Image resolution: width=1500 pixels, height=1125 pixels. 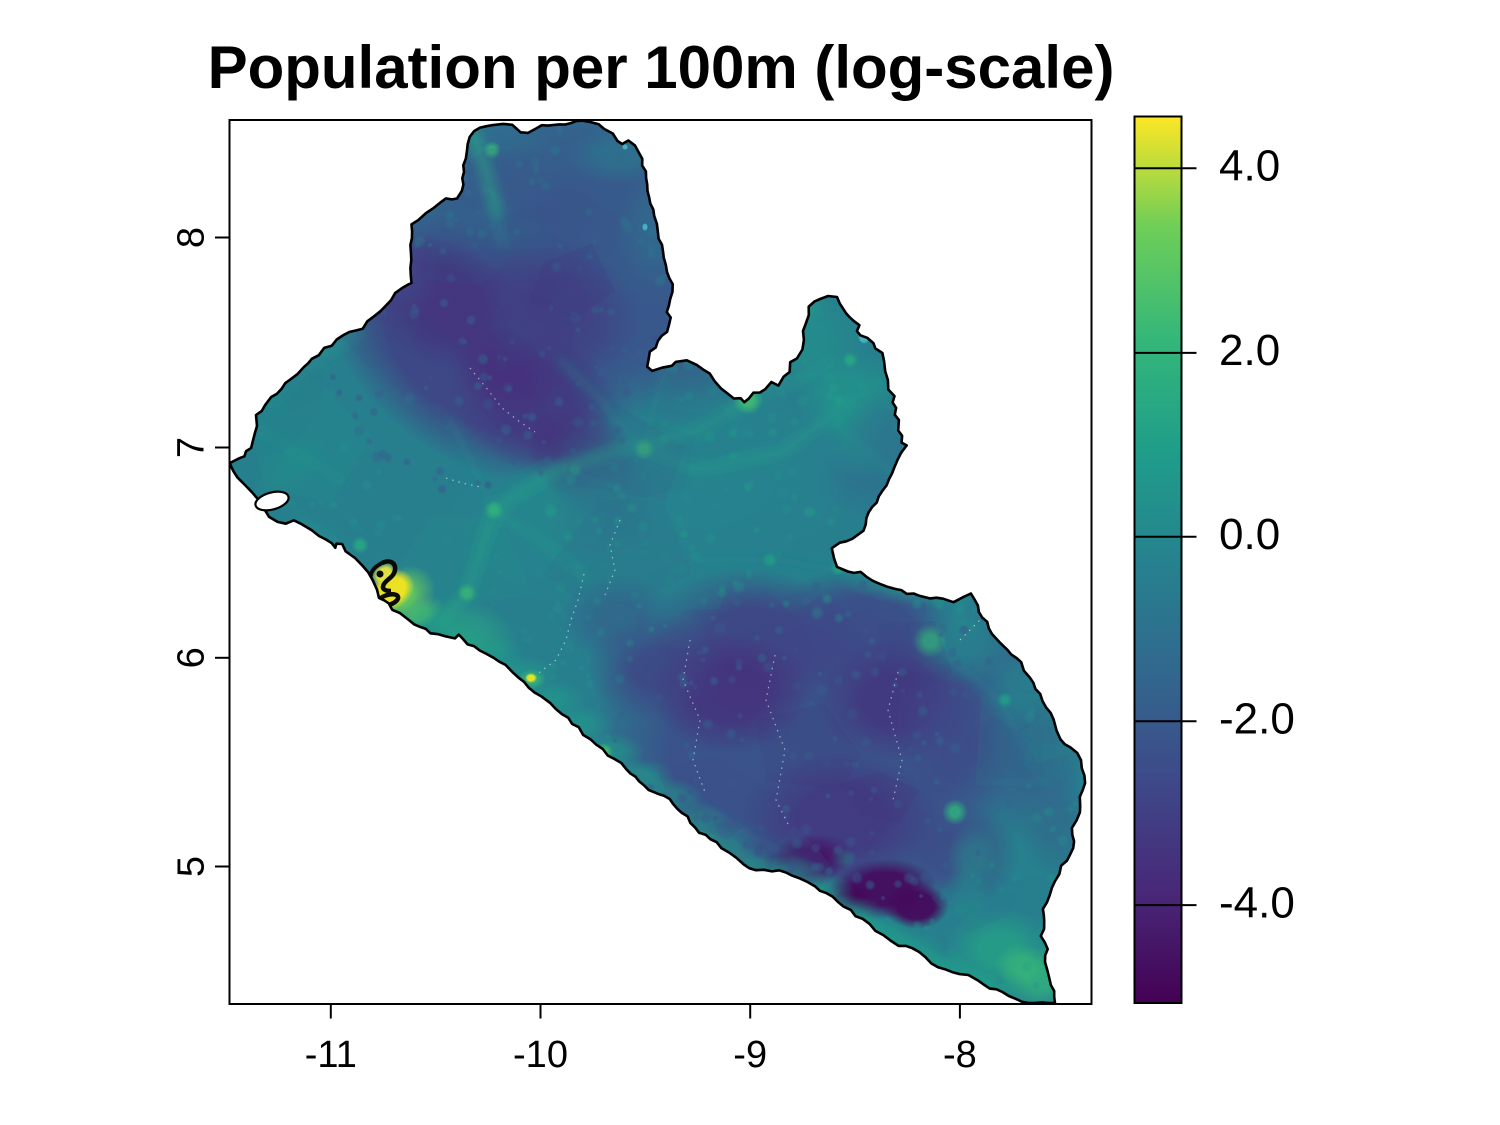 What do you see at coordinates (1249, 350) in the screenshot?
I see `svg-text: 2.0` at bounding box center [1249, 350].